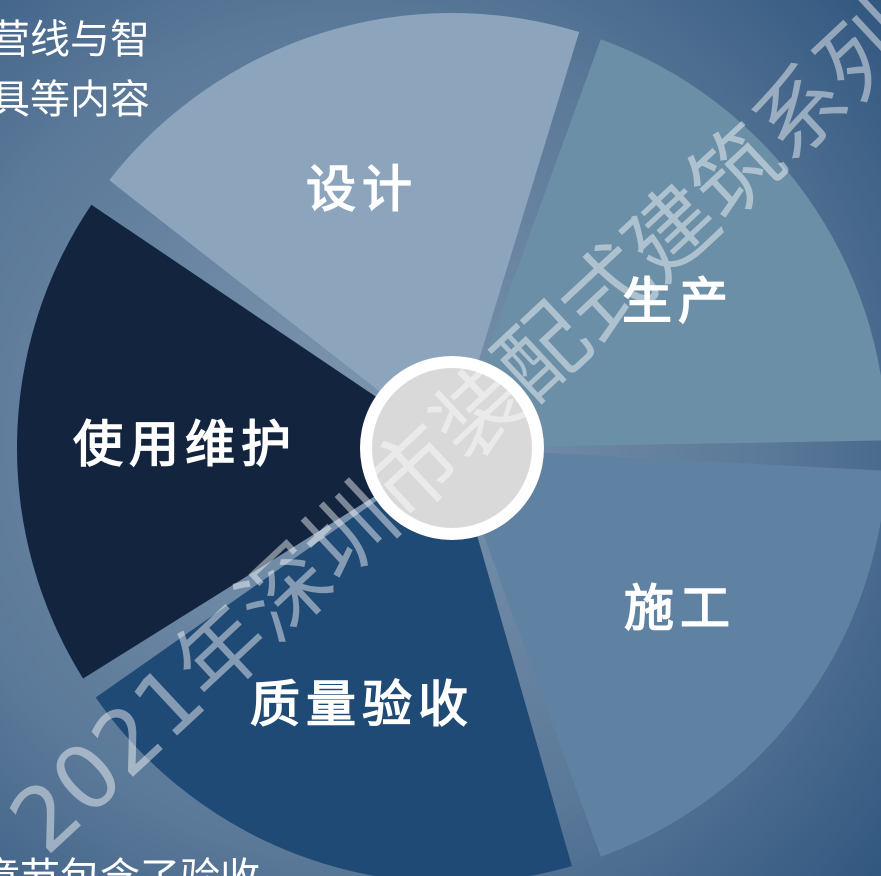 The width and height of the screenshot is (881, 876). Describe the element at coordinates (452, 448) in the screenshot. I see `center-hub` at that location.